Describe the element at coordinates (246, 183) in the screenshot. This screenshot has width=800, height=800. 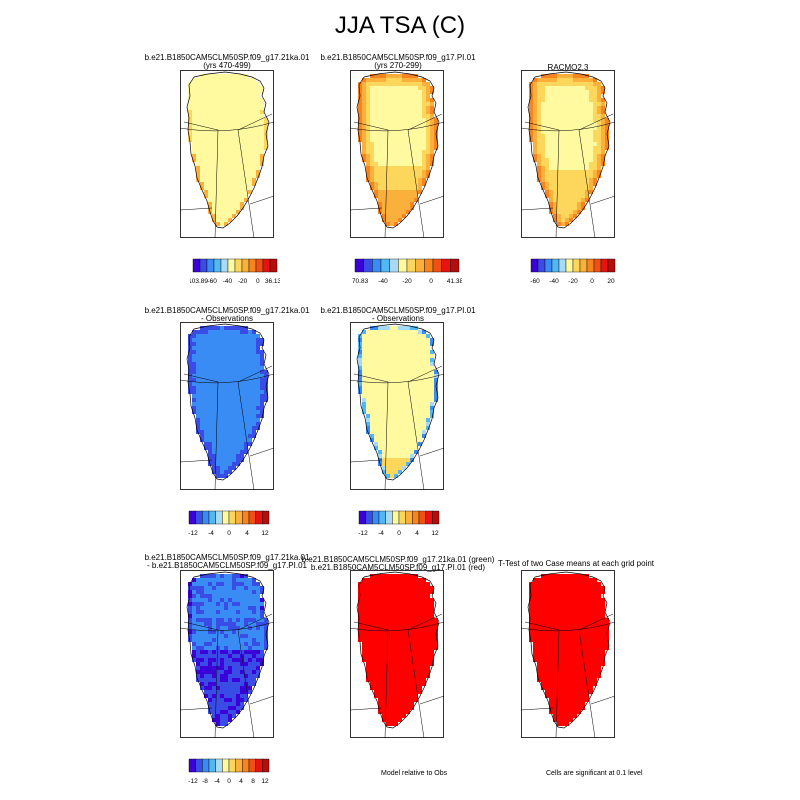
I see `graticule-line` at that location.